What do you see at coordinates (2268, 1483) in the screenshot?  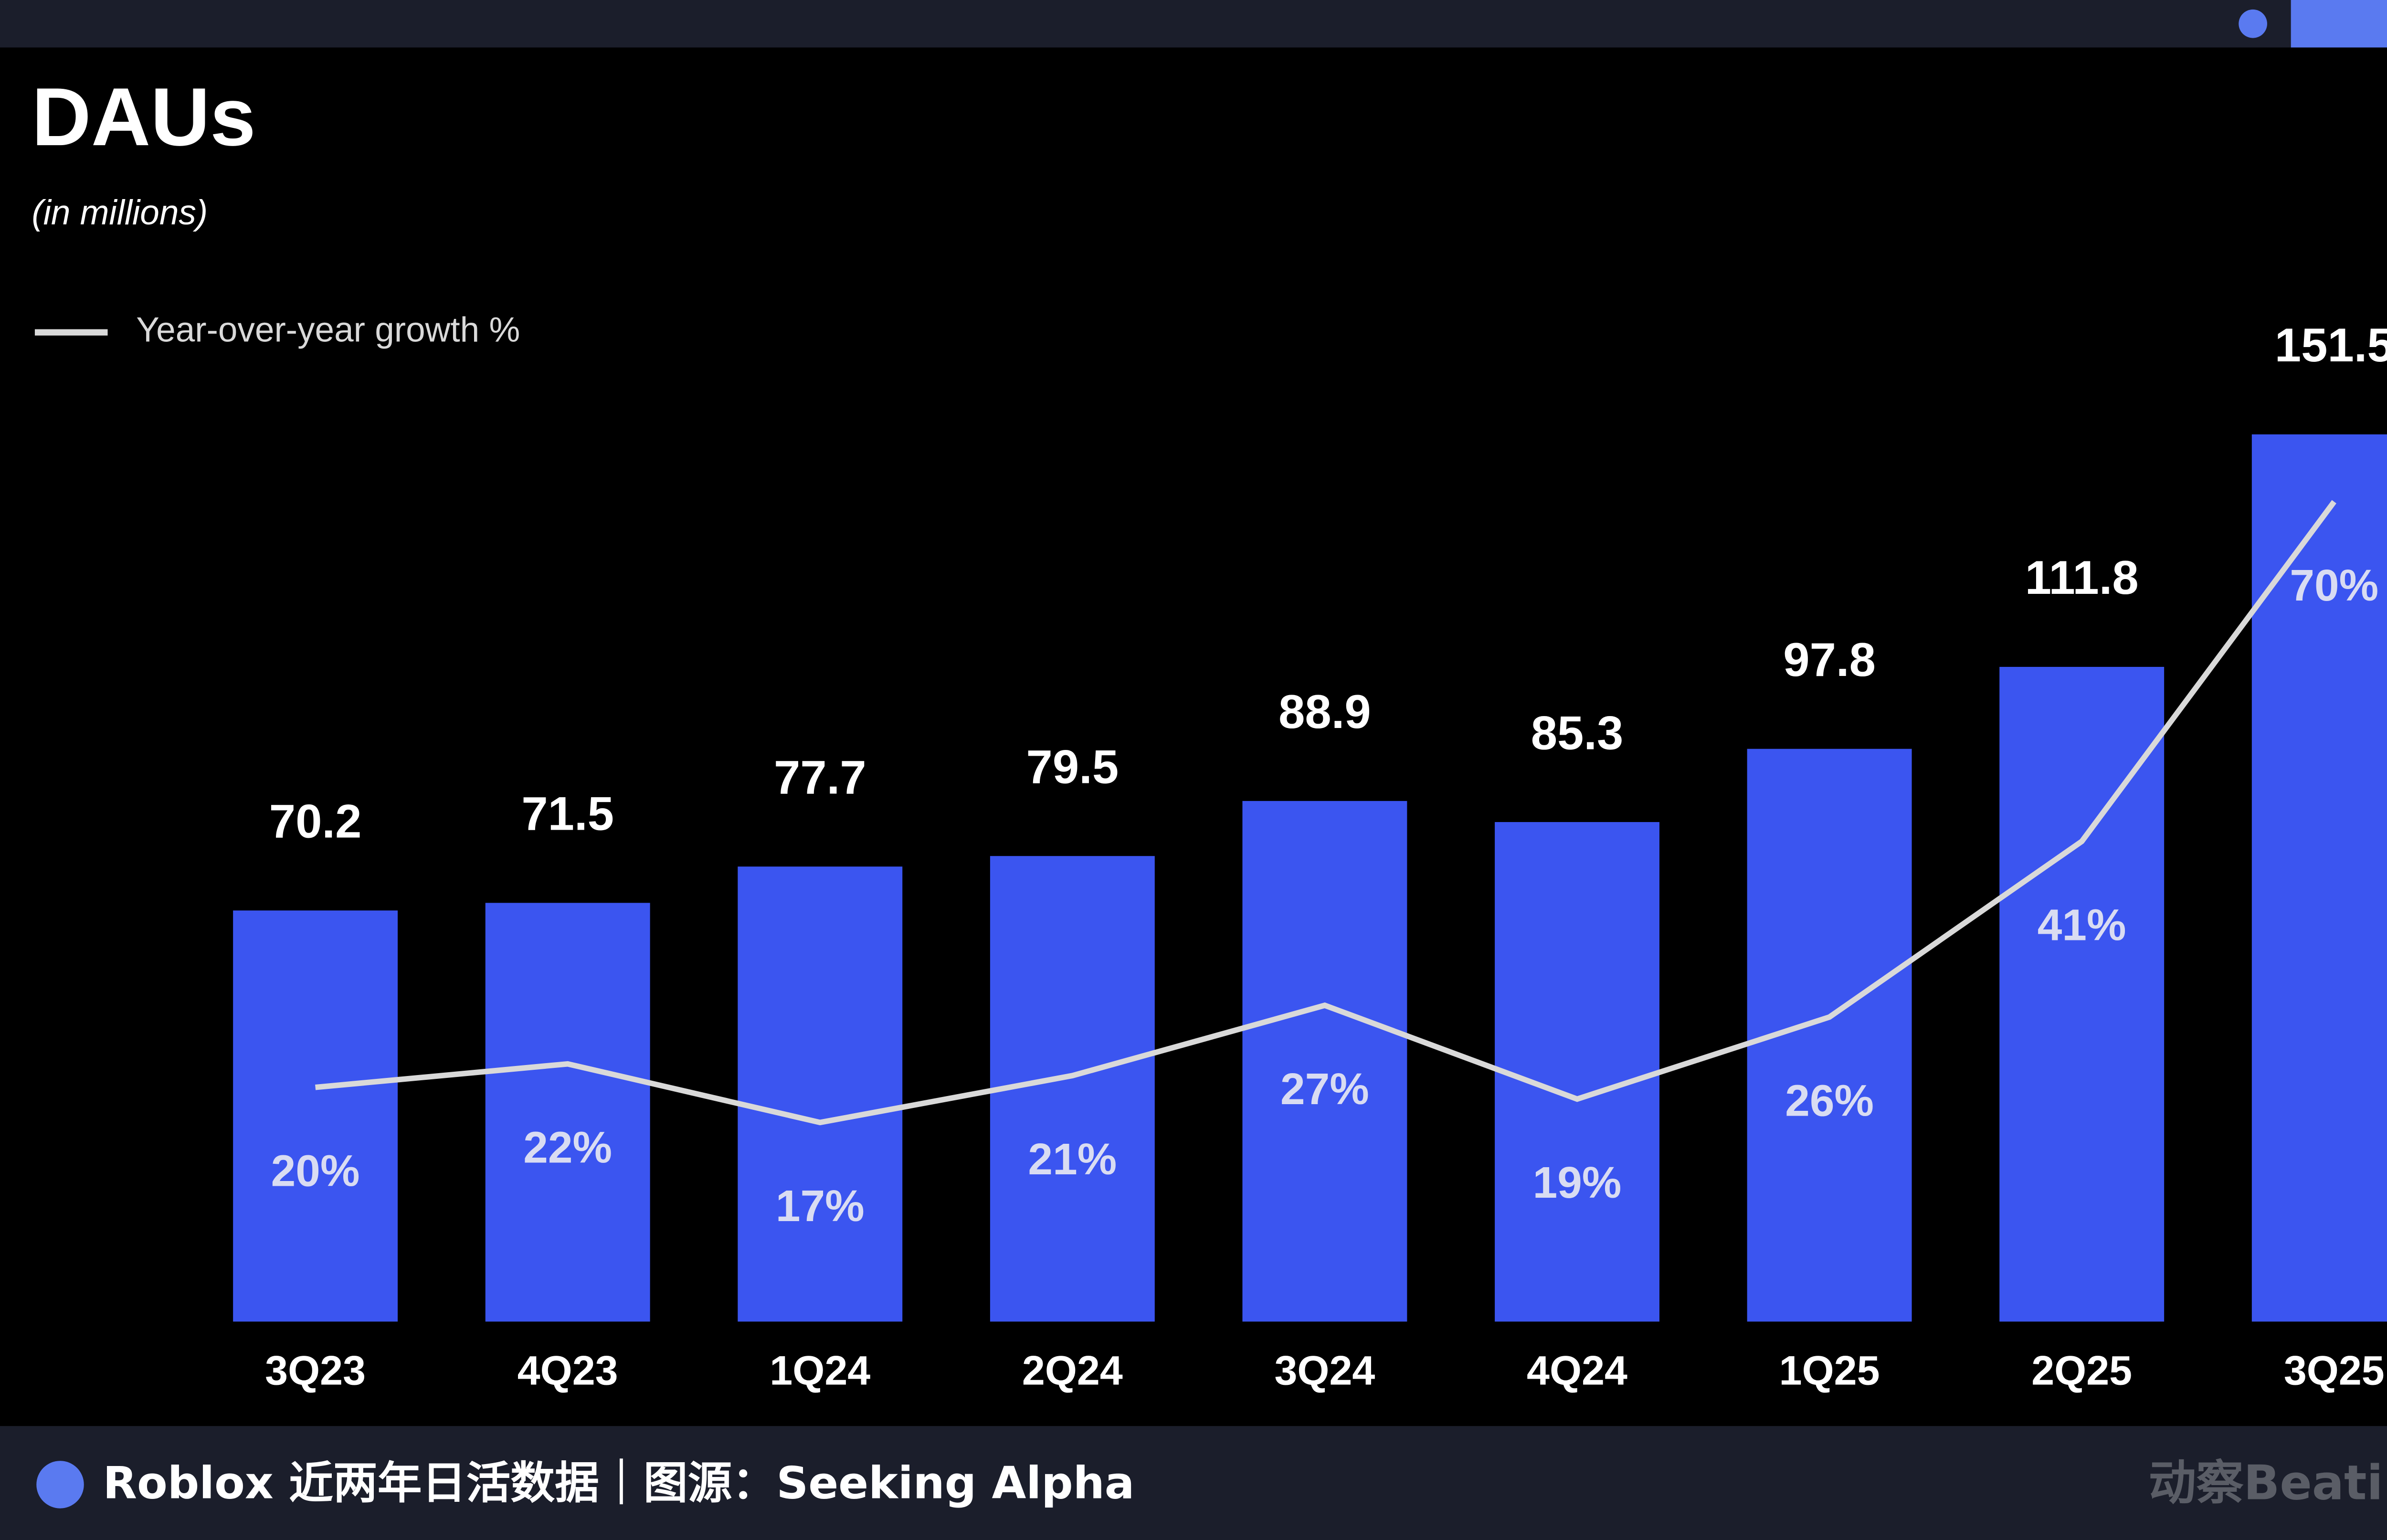 I see `watermark: 动察Beating` at bounding box center [2268, 1483].